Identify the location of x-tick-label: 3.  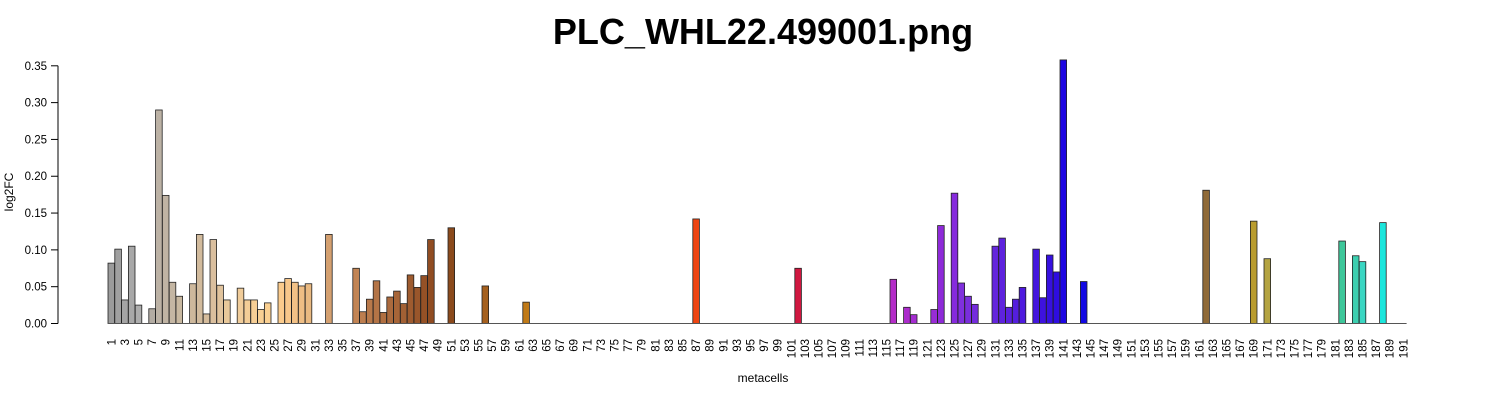
(126, 342).